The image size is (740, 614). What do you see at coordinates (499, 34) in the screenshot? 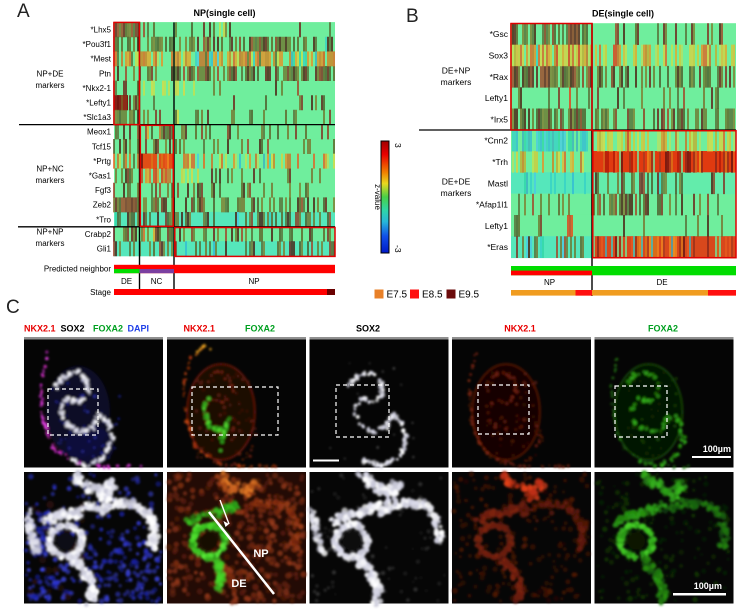
I see `svg-text: *Gsc` at bounding box center [499, 34].